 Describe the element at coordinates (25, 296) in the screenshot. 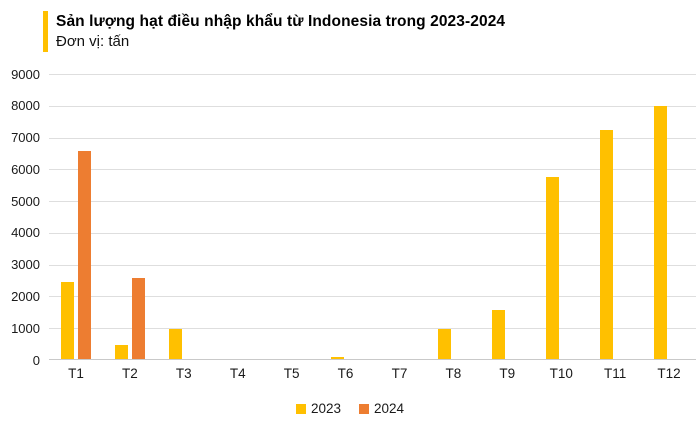

I see `y-tick-label-2000: 2000` at that location.